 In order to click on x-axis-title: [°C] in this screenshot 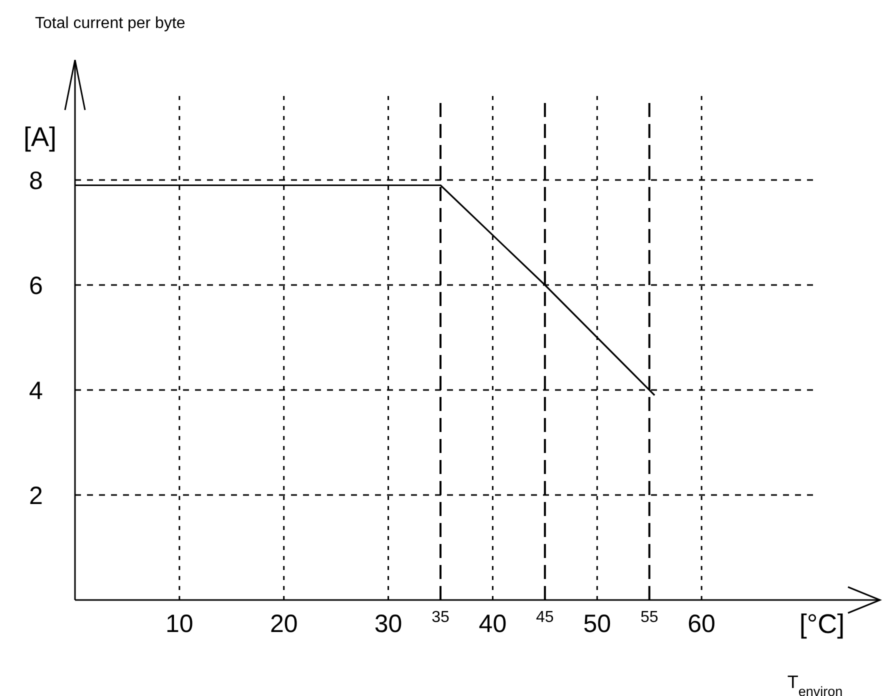, I will do `click(822, 624)`.